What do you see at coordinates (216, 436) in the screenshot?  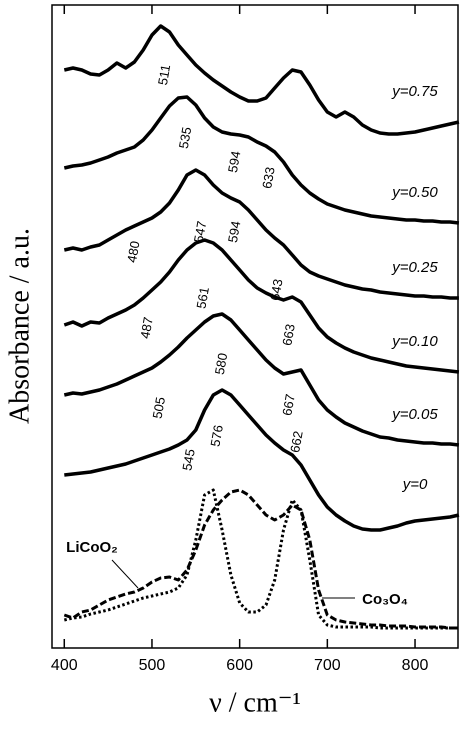 I see `peak-label: 576` at bounding box center [216, 436].